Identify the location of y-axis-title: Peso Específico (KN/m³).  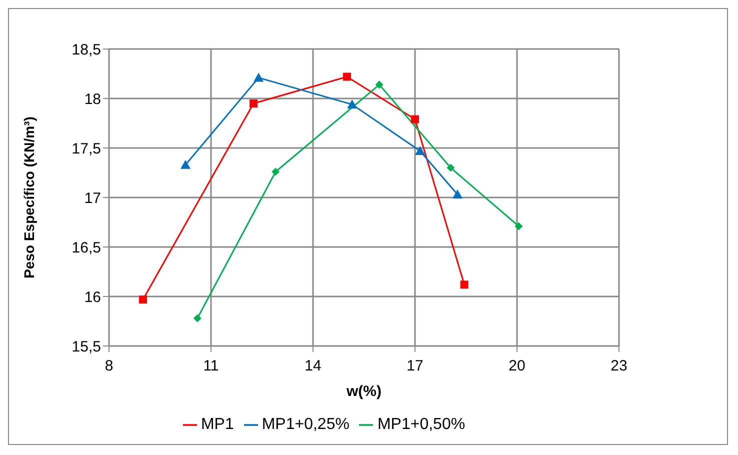
(28, 197).